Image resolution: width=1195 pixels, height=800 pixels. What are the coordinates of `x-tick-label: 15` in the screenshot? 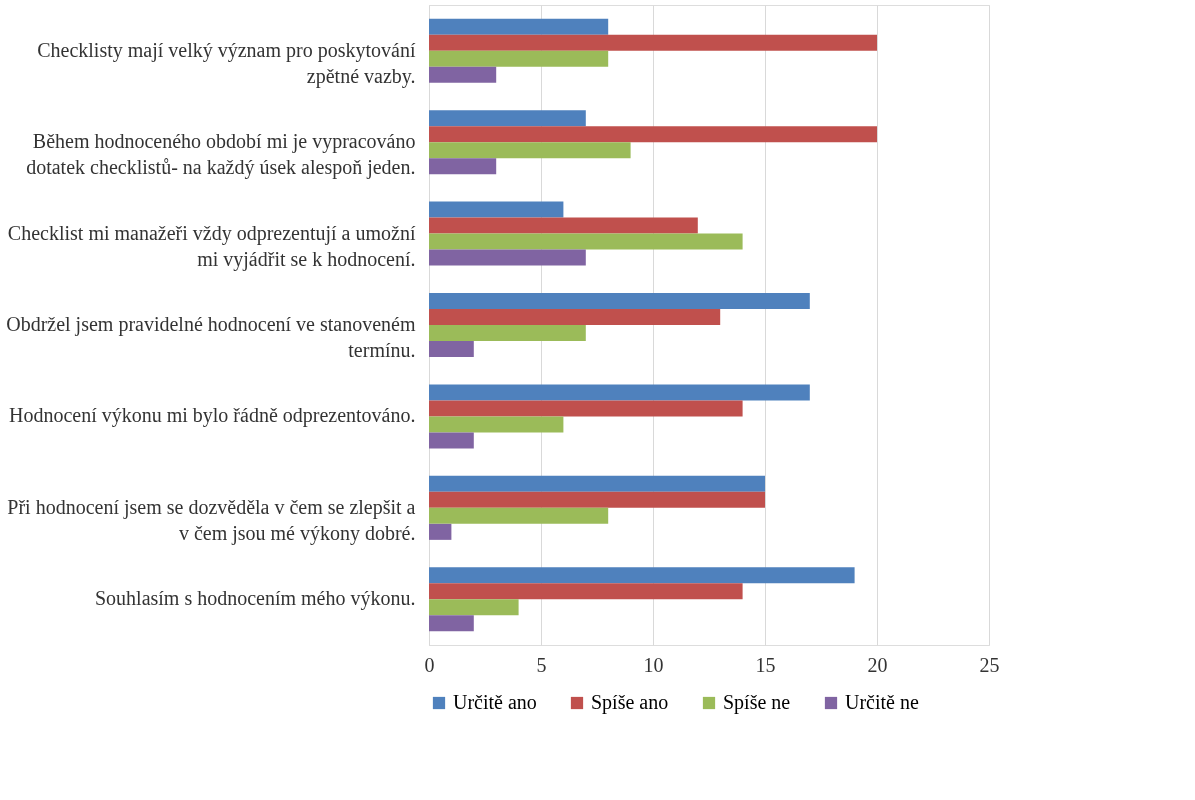 It's located at (765, 664).